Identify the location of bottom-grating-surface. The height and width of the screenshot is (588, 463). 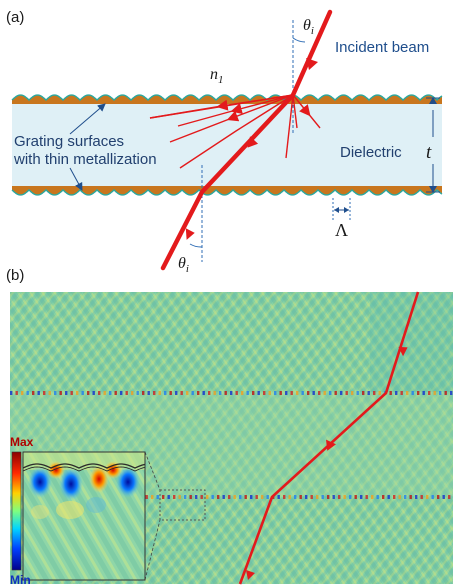
(227, 191).